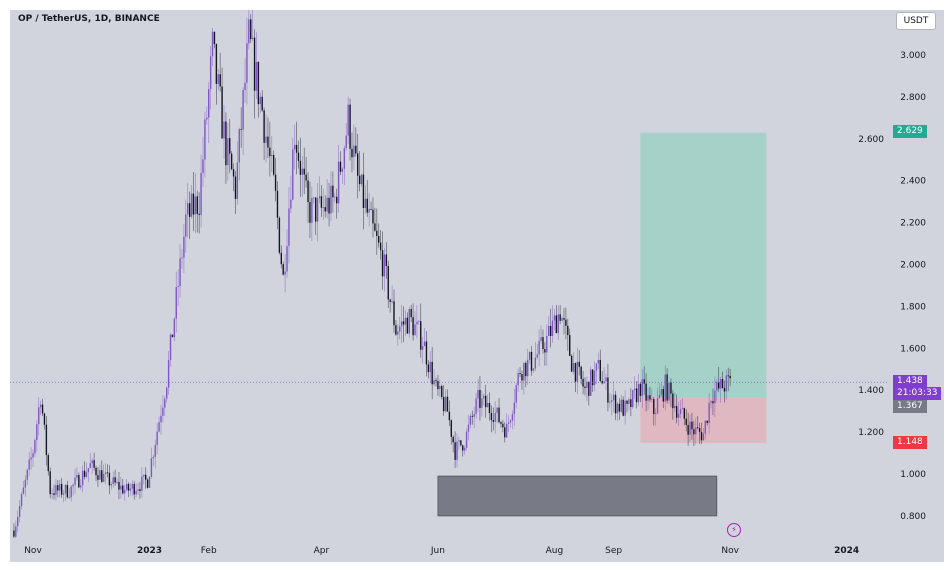 This screenshot has width=952, height=570. I want to click on y-tick-label: 2.400, so click(913, 182).